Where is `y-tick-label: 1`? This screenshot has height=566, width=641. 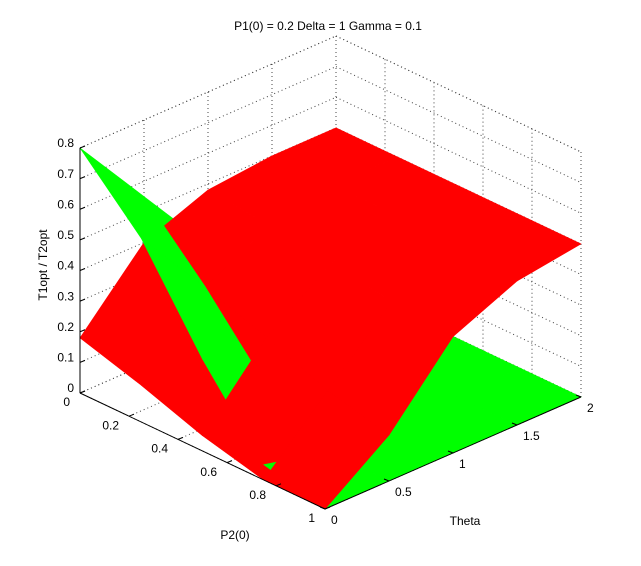 y-tick-label: 1 is located at coordinates (462, 464).